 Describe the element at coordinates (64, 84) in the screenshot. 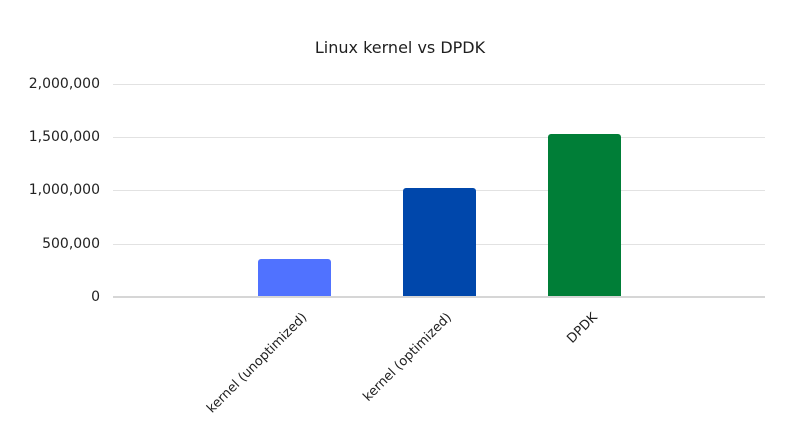

I see `y-tick-label: 2,000,000` at that location.